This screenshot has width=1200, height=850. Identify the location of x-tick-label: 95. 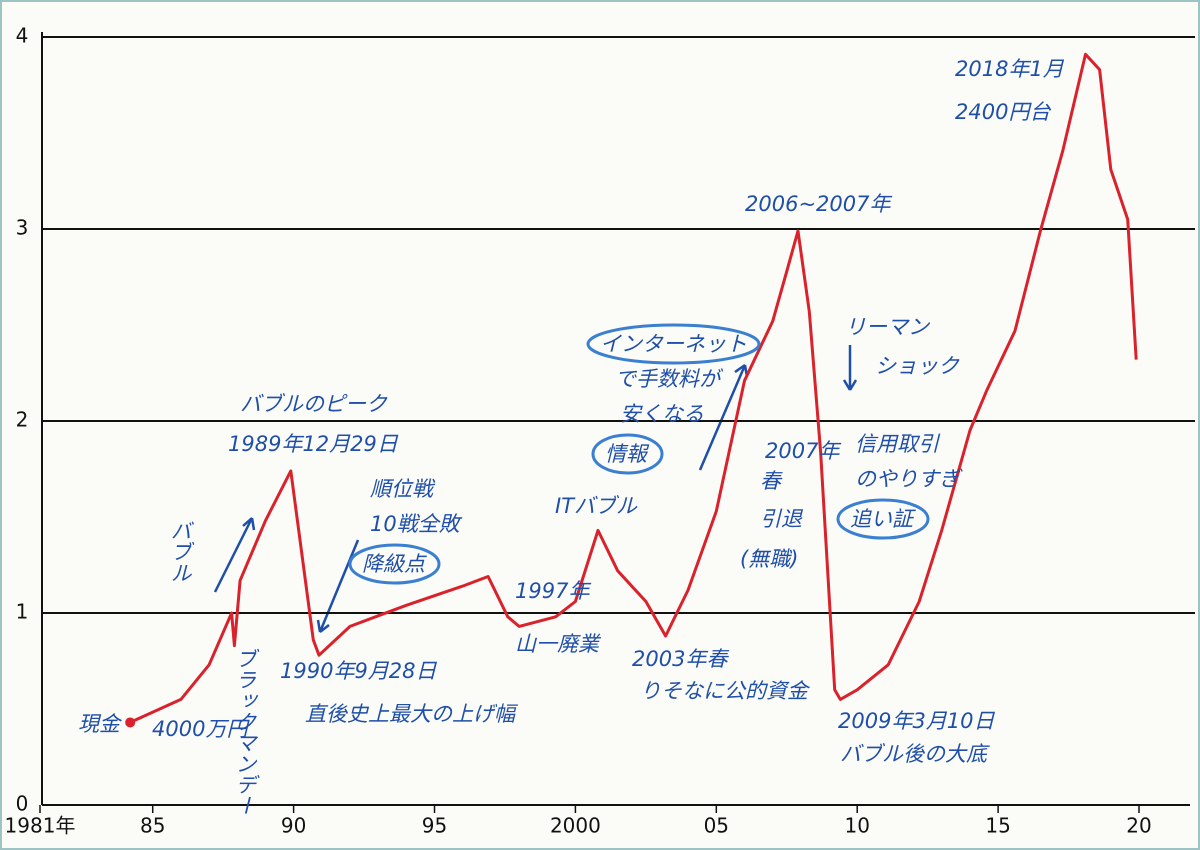
(434, 826).